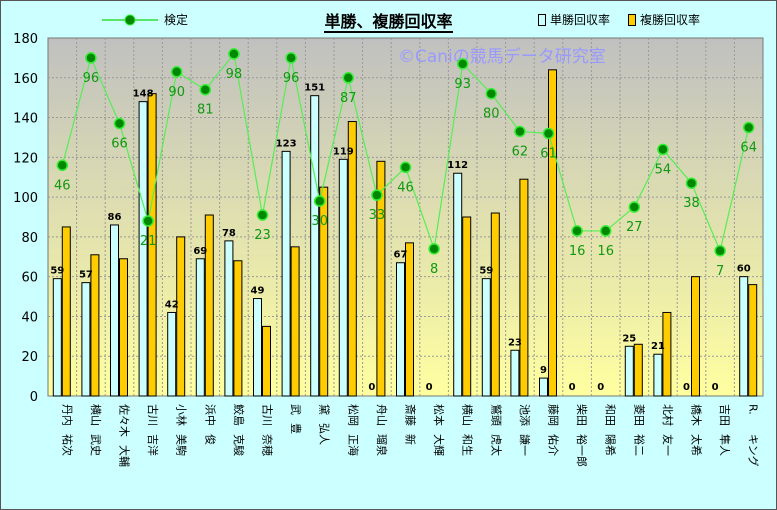 The width and height of the screenshot is (777, 510). Describe the element at coordinates (697, 415) in the screenshot. I see `x-tick-text: 橋木` at that location.